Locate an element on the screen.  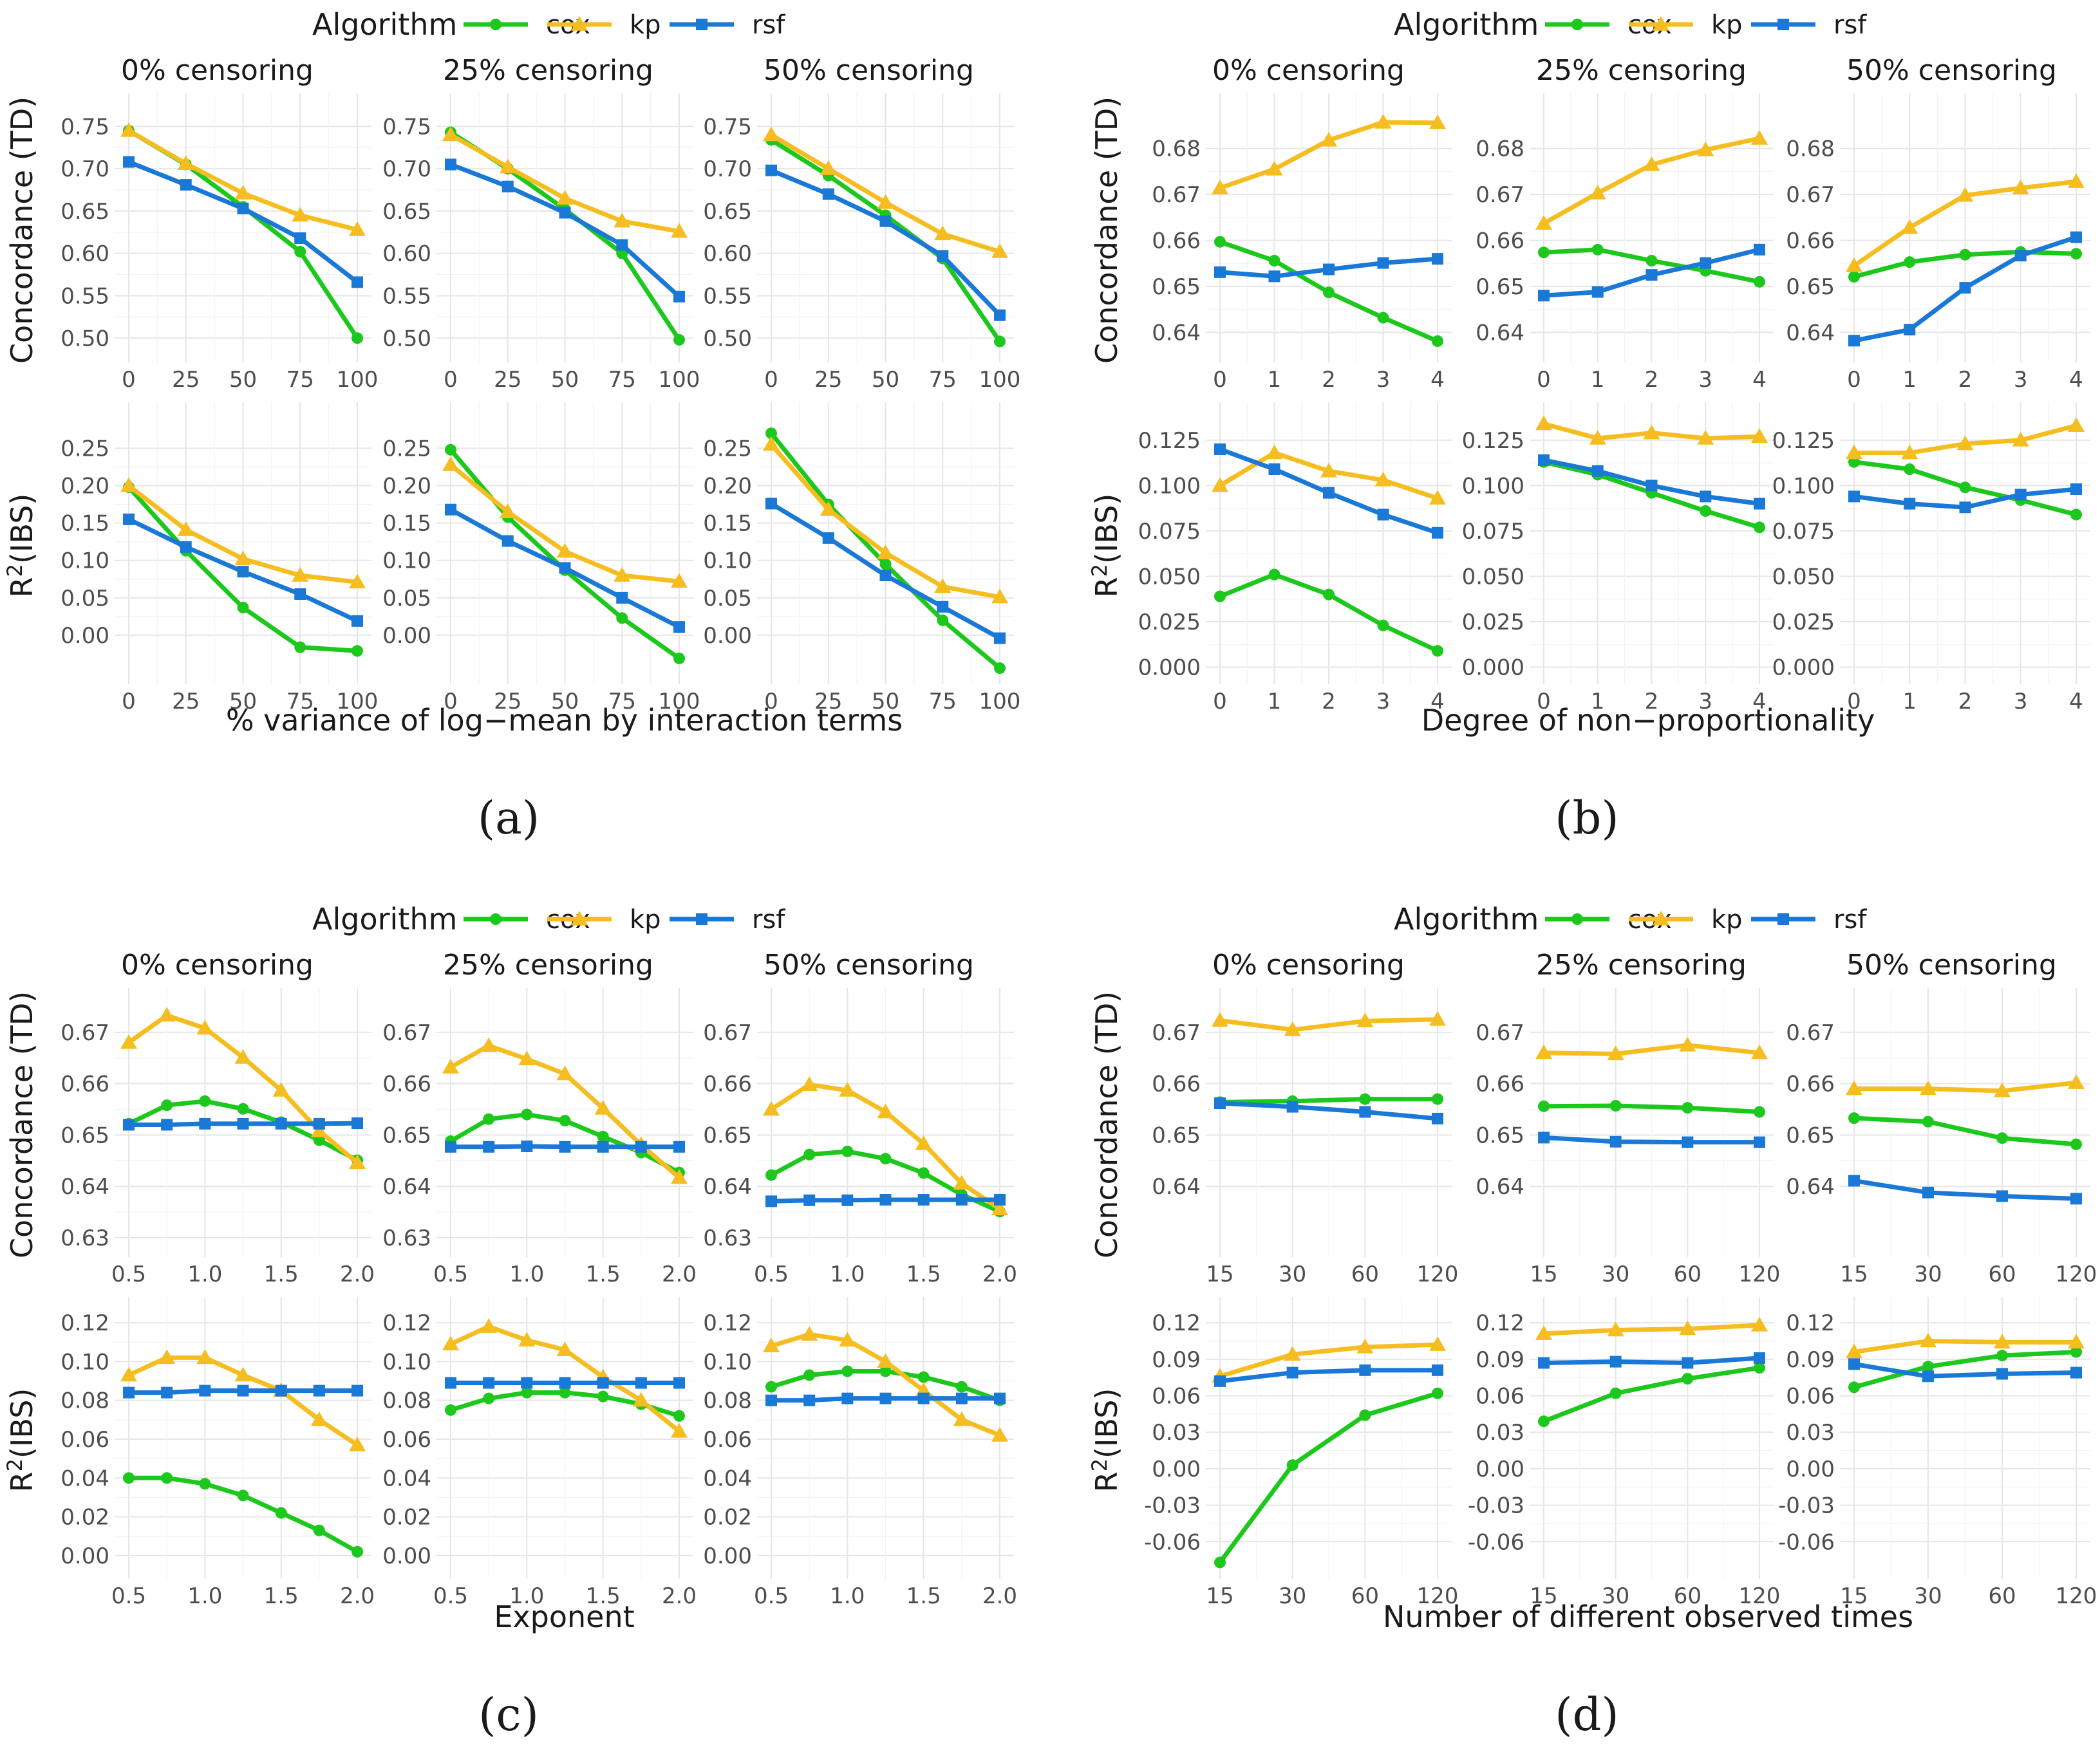
x-tick-label: 100 is located at coordinates (358, 380).